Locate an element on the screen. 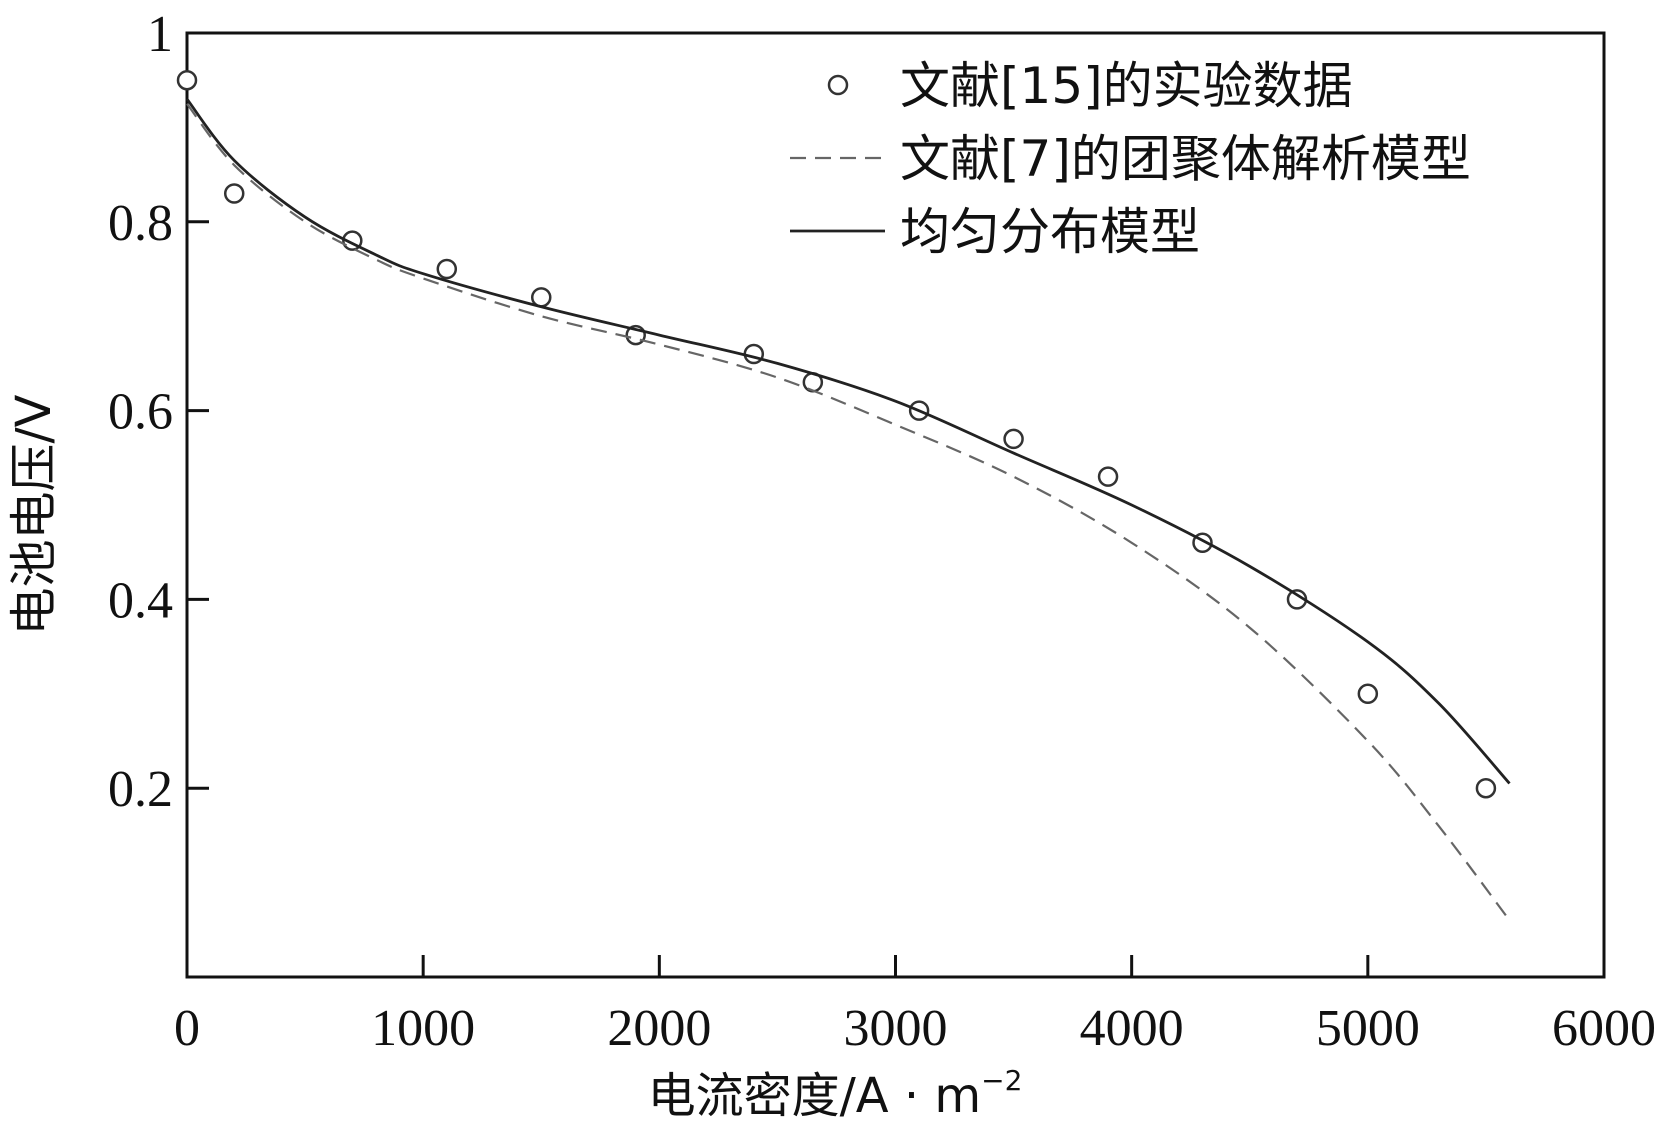 This screenshot has width=1677, height=1133. y-axis: 0.2 0.4 0.6 0.8 1 is located at coordinates (158, 412).